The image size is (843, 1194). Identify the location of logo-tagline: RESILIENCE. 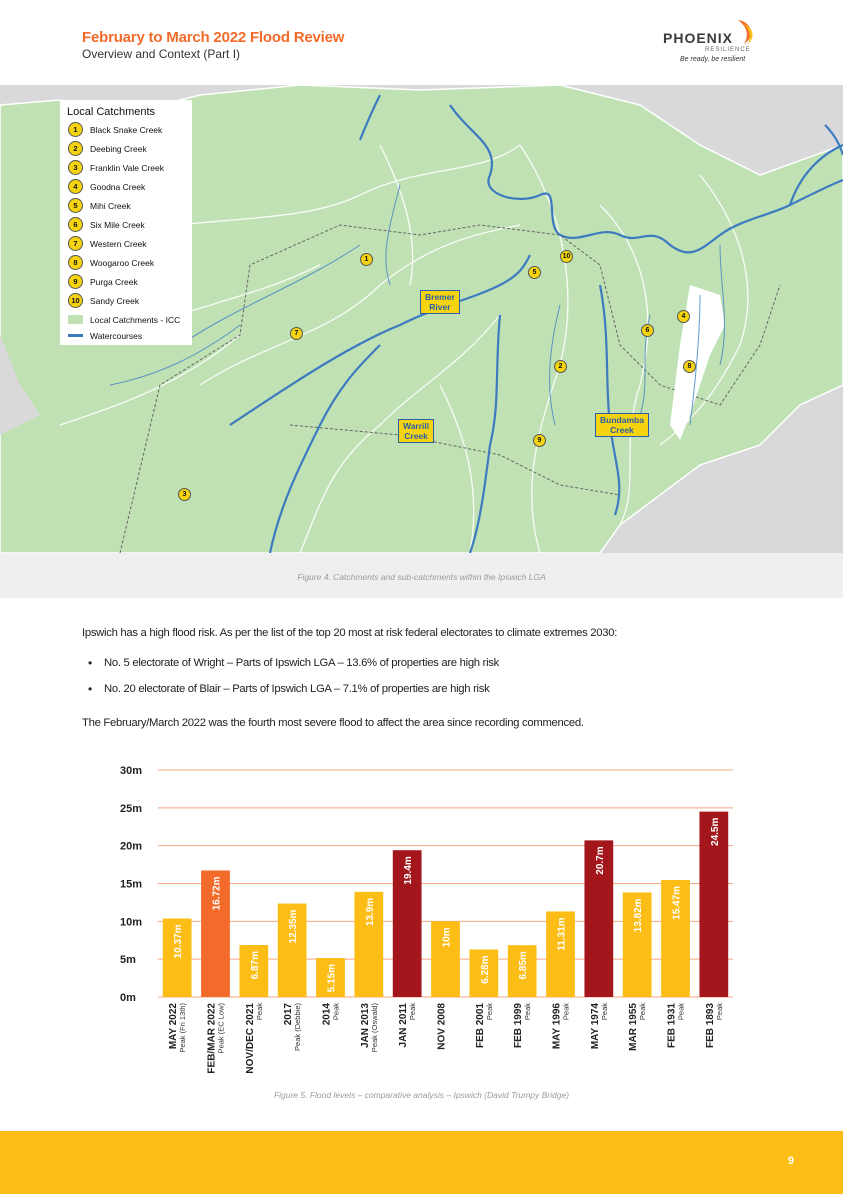
(728, 50).